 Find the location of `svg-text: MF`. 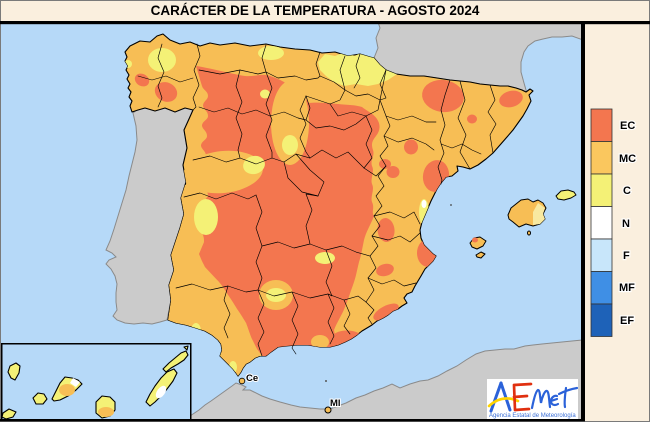

svg-text: MF is located at coordinates (627, 288).